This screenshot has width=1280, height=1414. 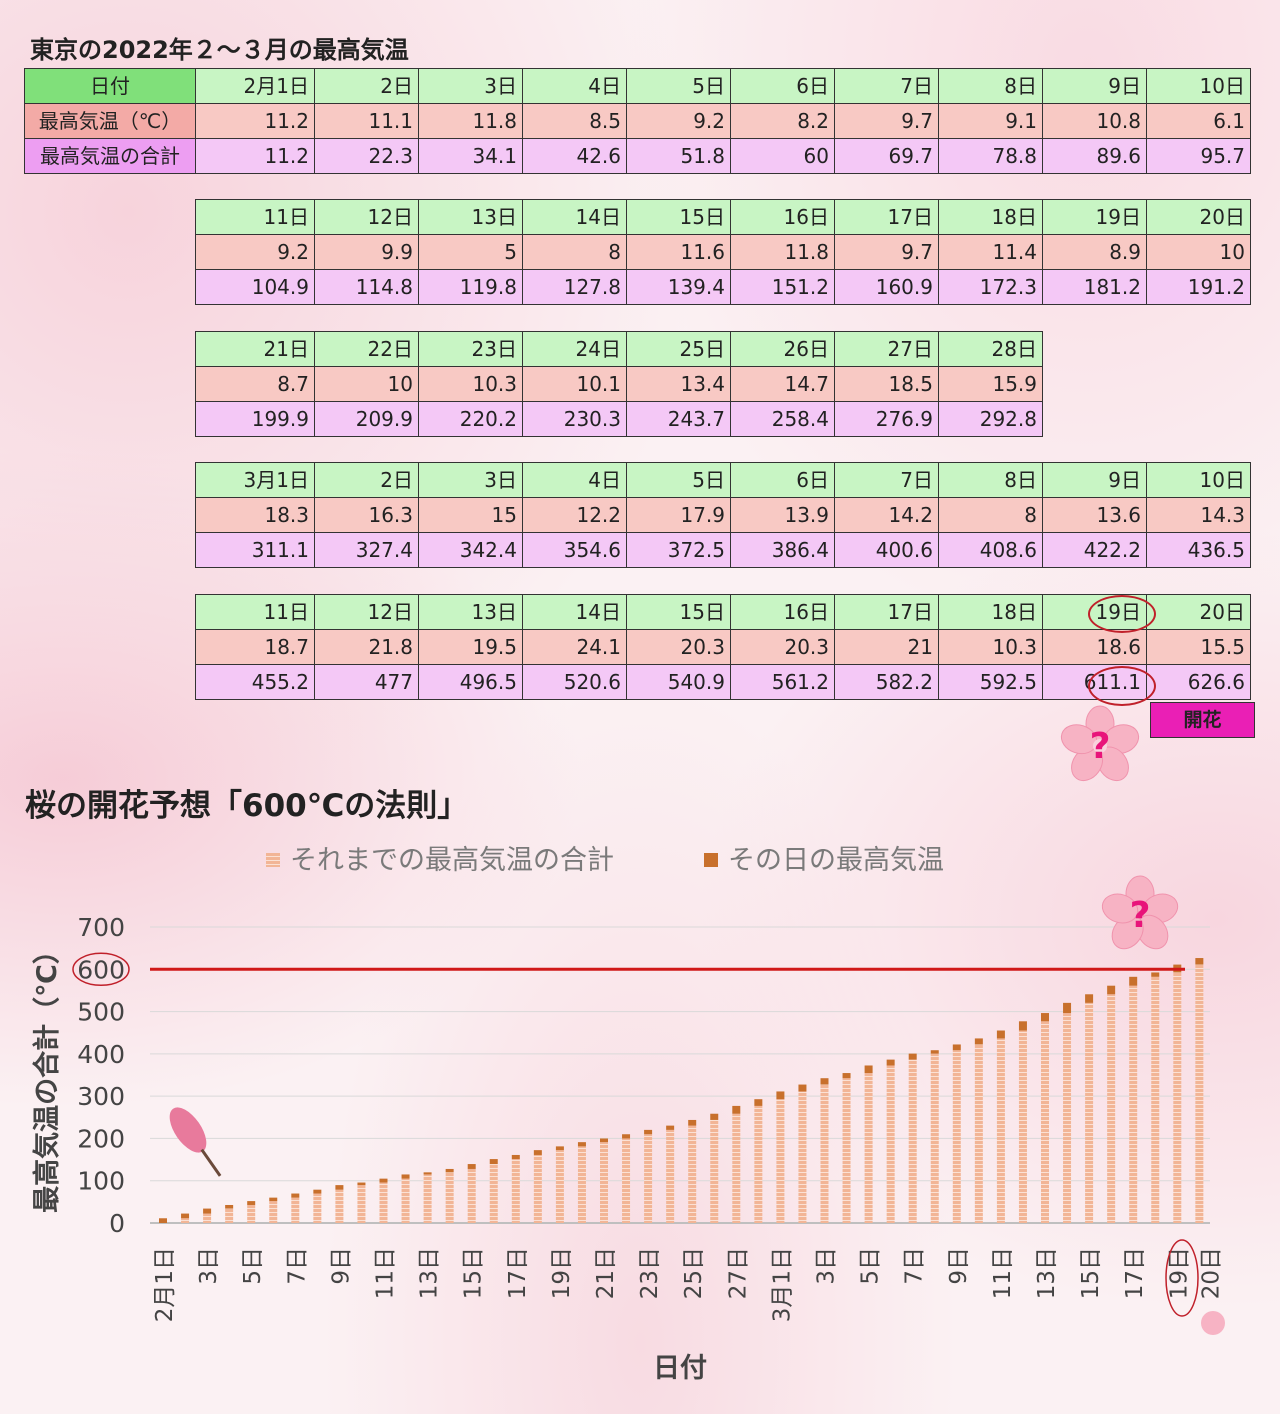 What do you see at coordinates (782, 287) in the screenshot?
I see `sum-cell: 151.2` at bounding box center [782, 287].